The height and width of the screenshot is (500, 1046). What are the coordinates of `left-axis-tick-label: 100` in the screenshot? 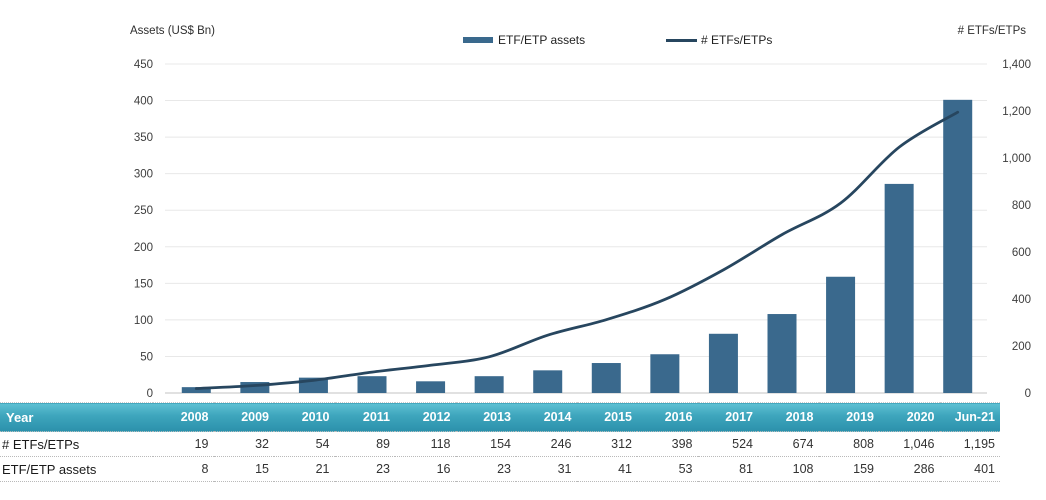 It's located at (143, 321).